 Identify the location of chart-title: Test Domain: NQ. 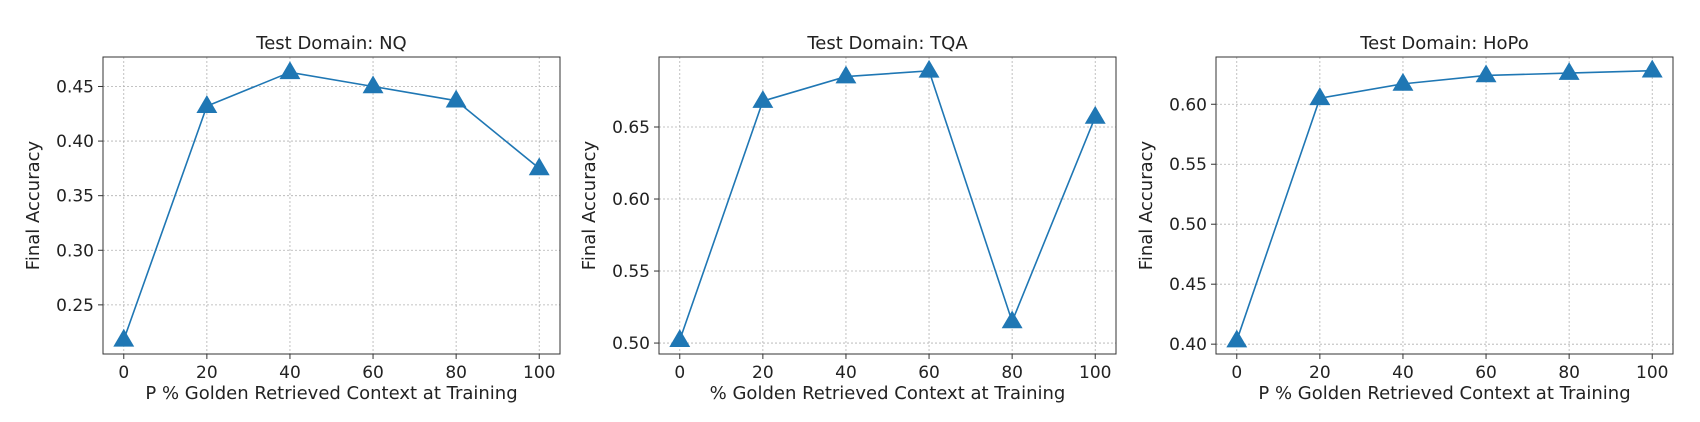
(330, 43).